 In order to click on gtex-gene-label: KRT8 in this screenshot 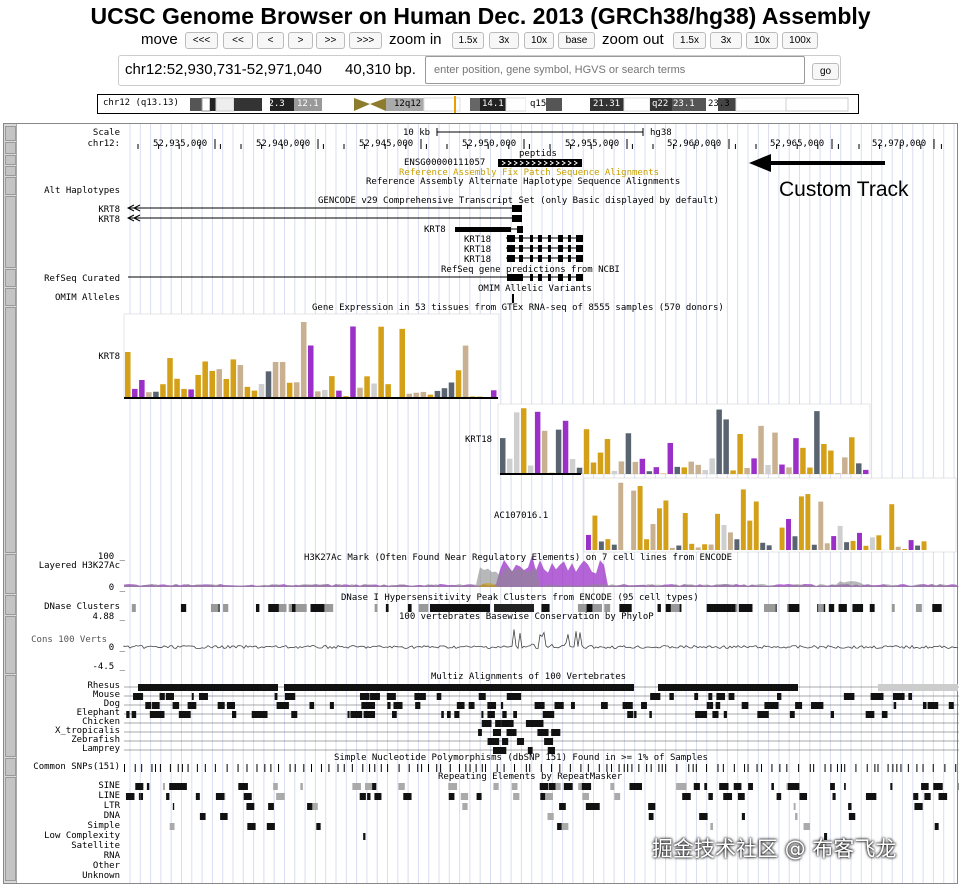, I will do `click(109, 357)`.